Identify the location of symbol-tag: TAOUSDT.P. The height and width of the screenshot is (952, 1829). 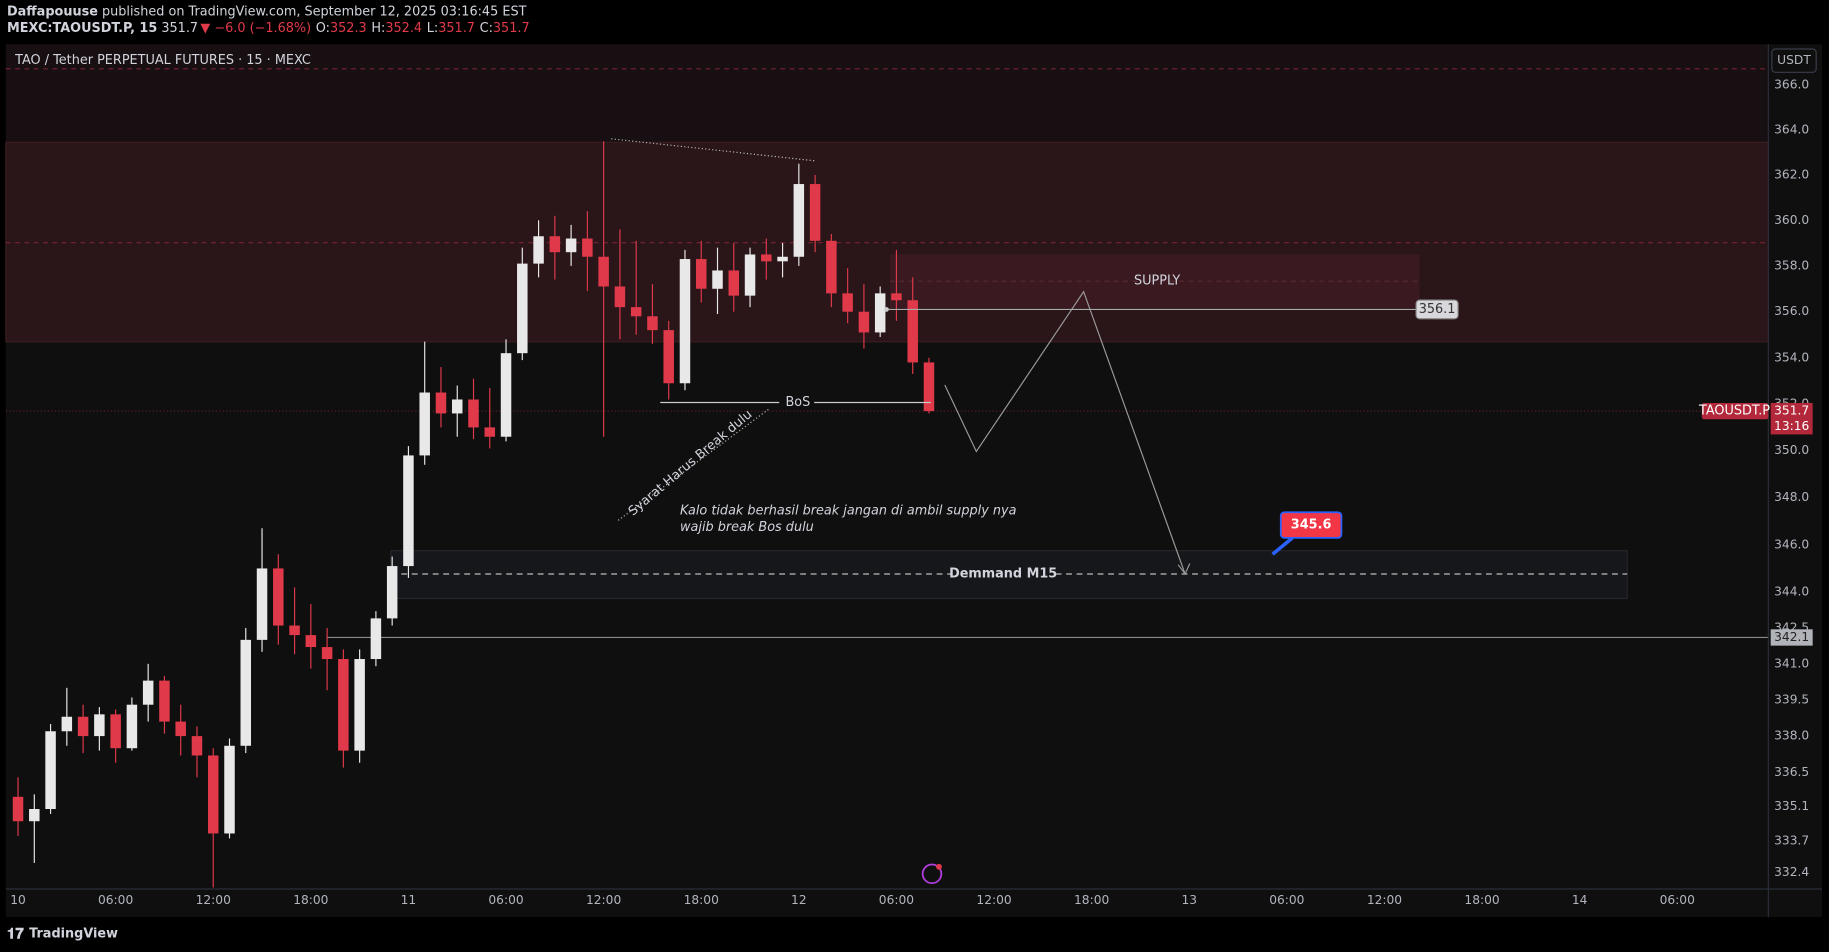
(1734, 411).